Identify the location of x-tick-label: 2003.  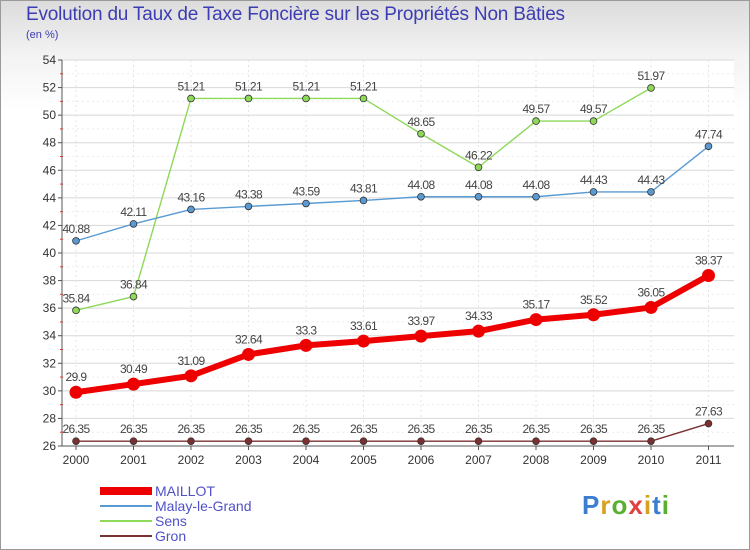
(248, 460).